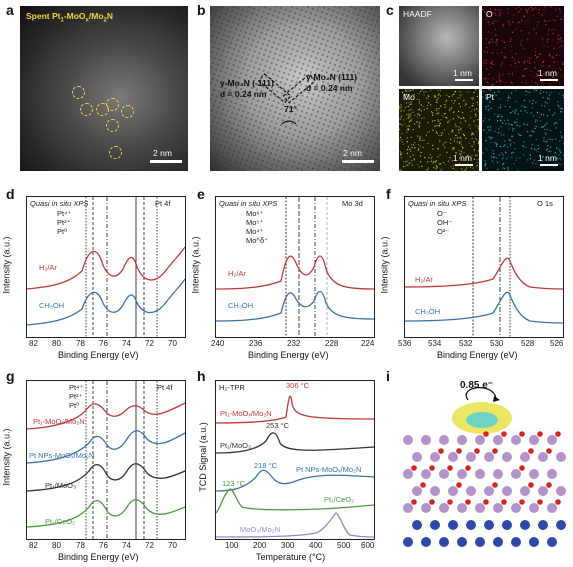  Describe the element at coordinates (295, 525) in the screenshot. I see `curve-moo3-mo2n` at that location.